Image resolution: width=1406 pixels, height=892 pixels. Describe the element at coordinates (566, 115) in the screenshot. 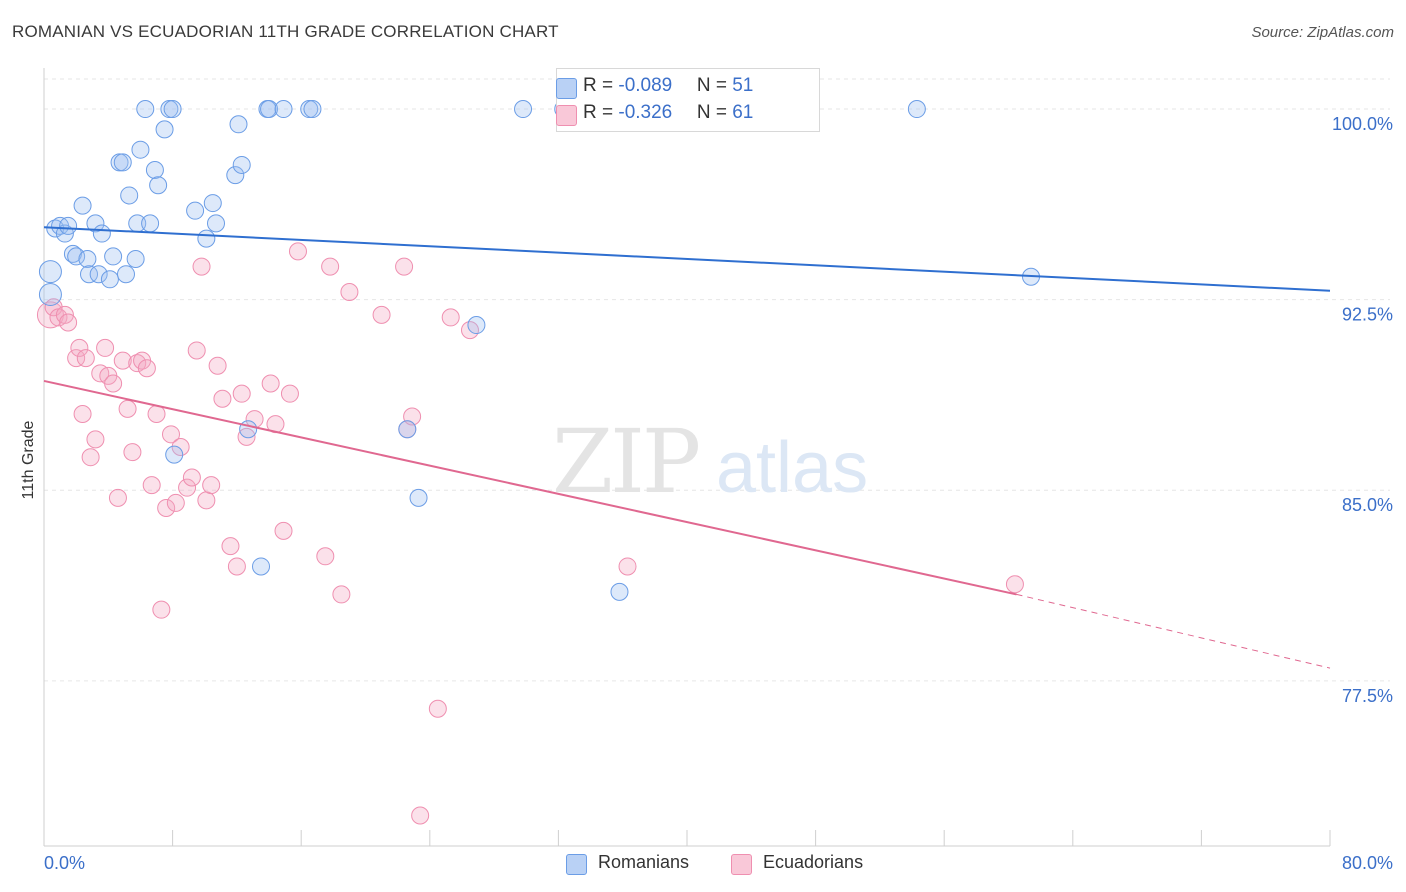

I see `ecuadorians-swatch` at that location.